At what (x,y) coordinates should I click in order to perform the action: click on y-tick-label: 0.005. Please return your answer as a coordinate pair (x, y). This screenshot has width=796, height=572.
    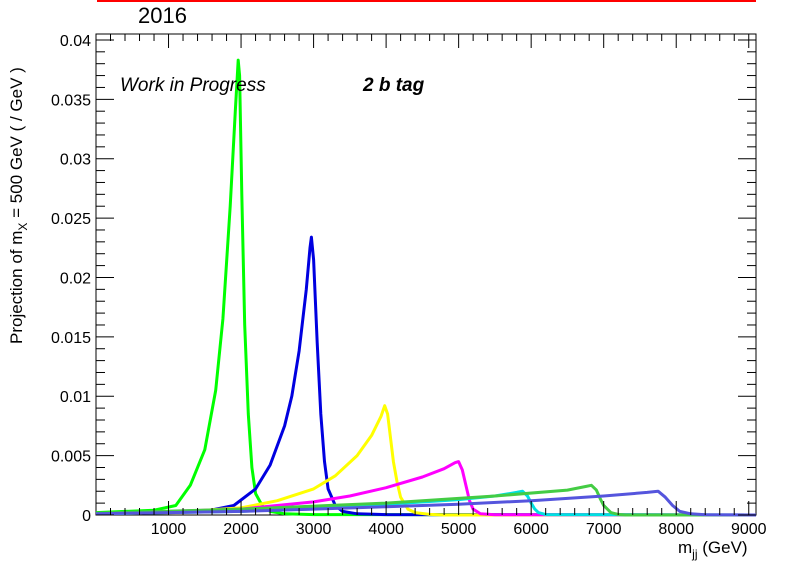
    Looking at the image, I should click on (71, 457).